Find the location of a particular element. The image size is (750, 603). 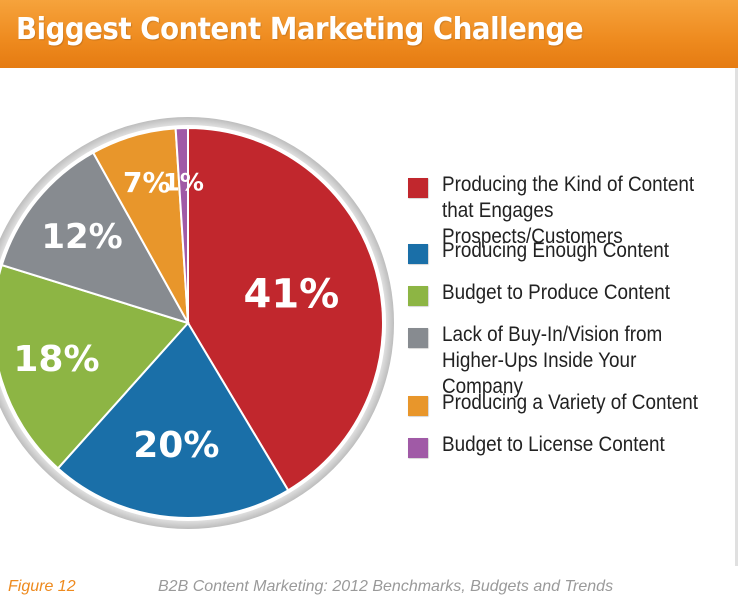

pie-value-label-1: 41% is located at coordinates (291, 294).